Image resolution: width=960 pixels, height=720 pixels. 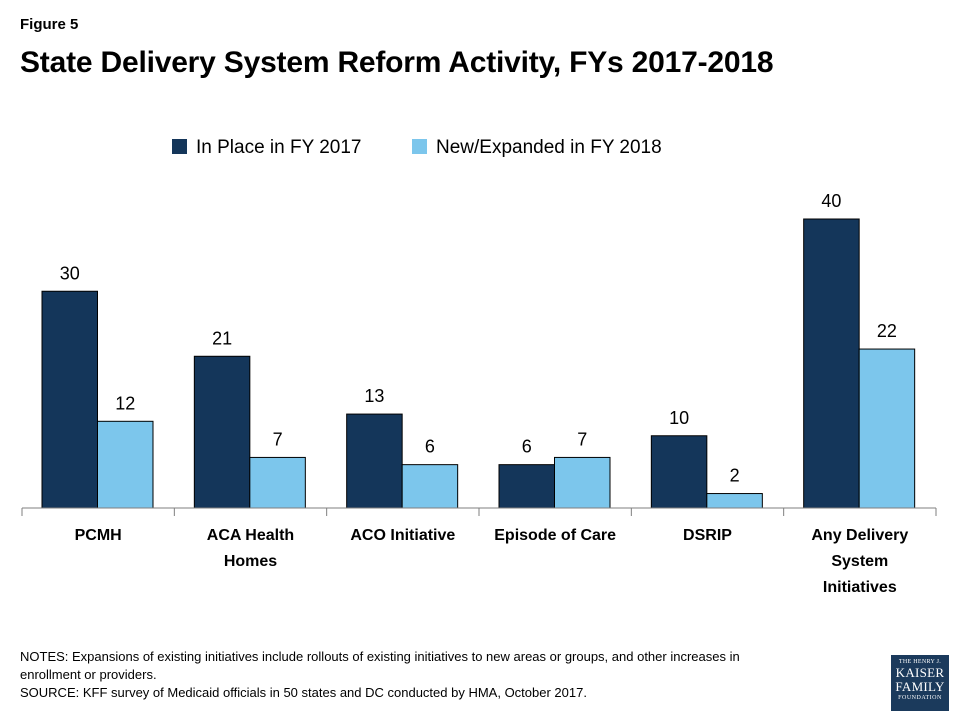 I want to click on category-label: ACO Initiative, so click(x=402, y=535).